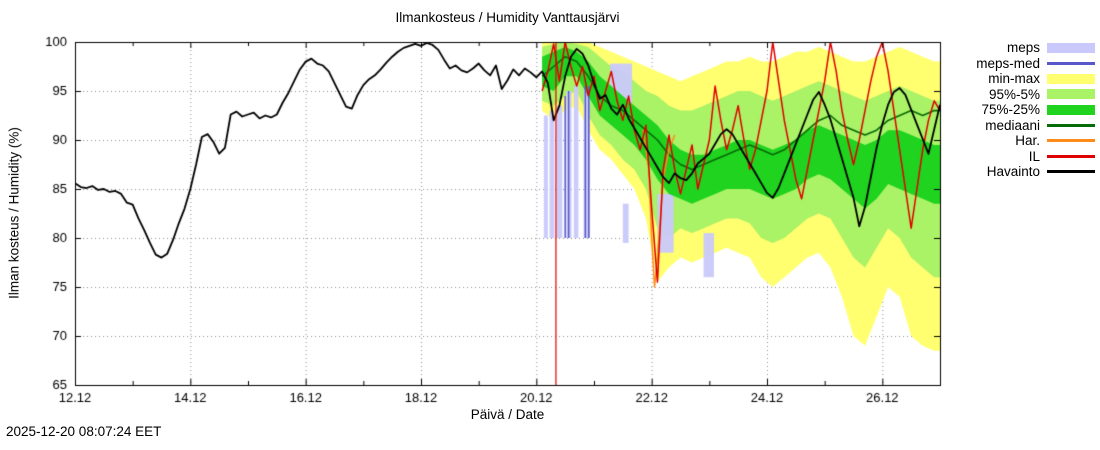 Image resolution: width=1100 pixels, height=450 pixels. Describe the element at coordinates (1012, 125) in the screenshot. I see `legend-label-mediaani: mediaani` at that location.